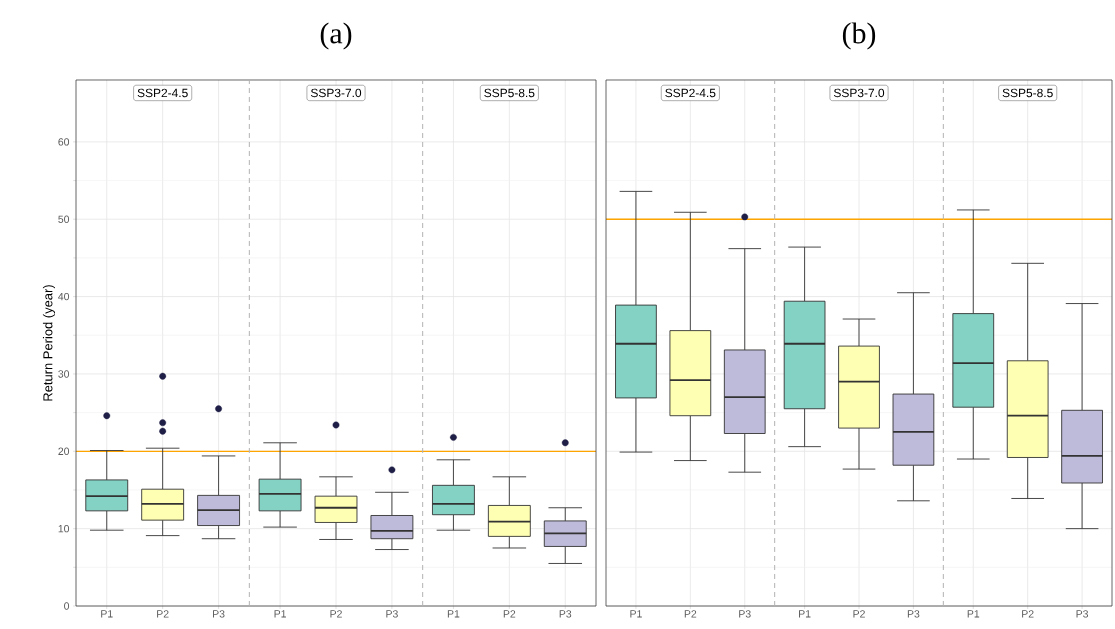 The image size is (1115, 629). What do you see at coordinates (336, 36) in the screenshot?
I see `text: (a)` at bounding box center [336, 36].